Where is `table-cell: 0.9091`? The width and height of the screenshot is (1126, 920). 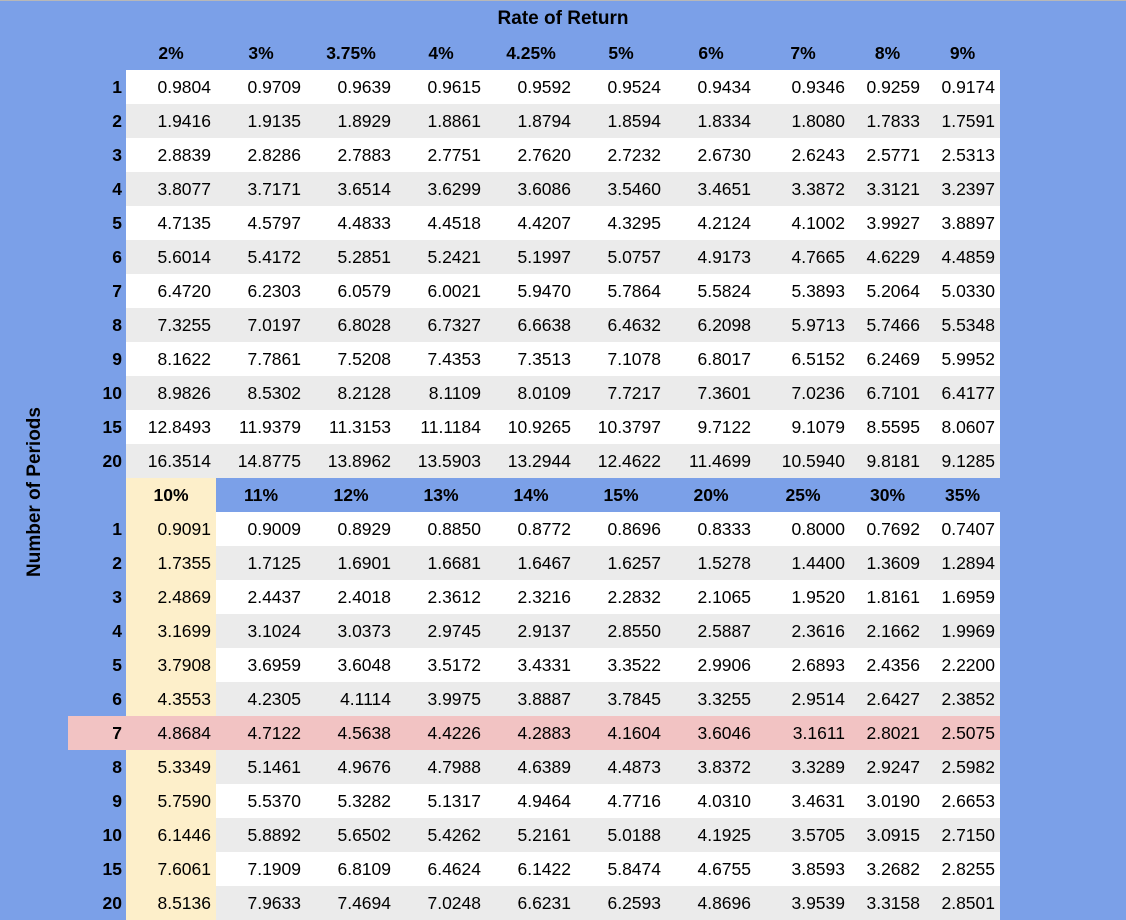 table-cell: 0.9091 is located at coordinates (171, 529).